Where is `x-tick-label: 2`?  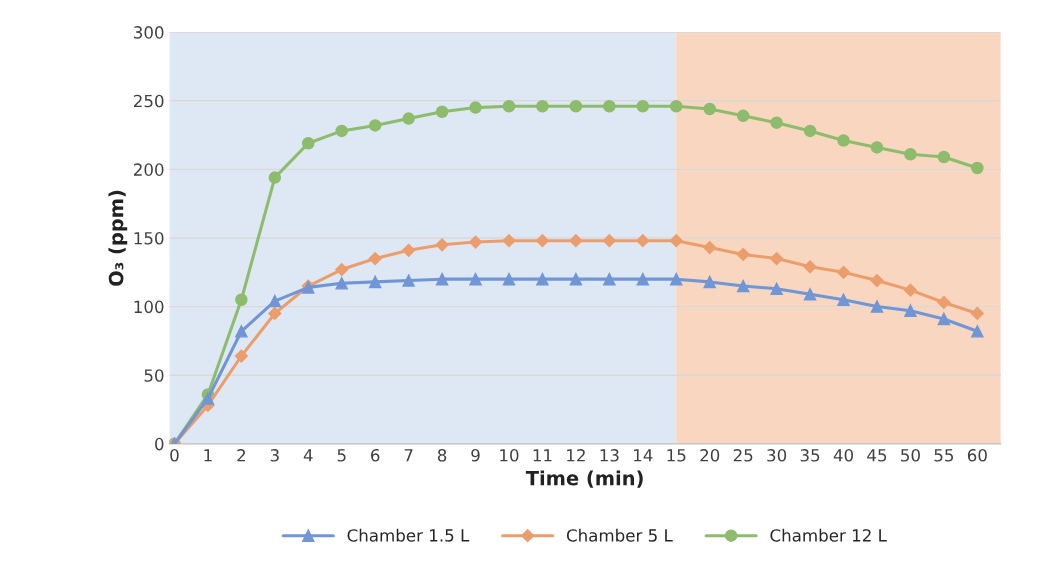
x-tick-label: 2 is located at coordinates (241, 455).